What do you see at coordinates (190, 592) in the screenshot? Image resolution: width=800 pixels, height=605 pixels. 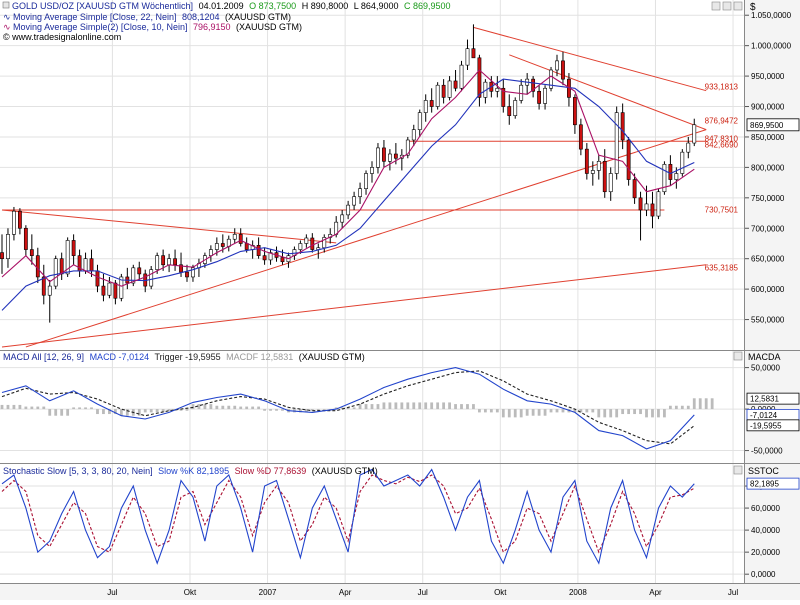 I see `x-tick-label: Okt` at bounding box center [190, 592].